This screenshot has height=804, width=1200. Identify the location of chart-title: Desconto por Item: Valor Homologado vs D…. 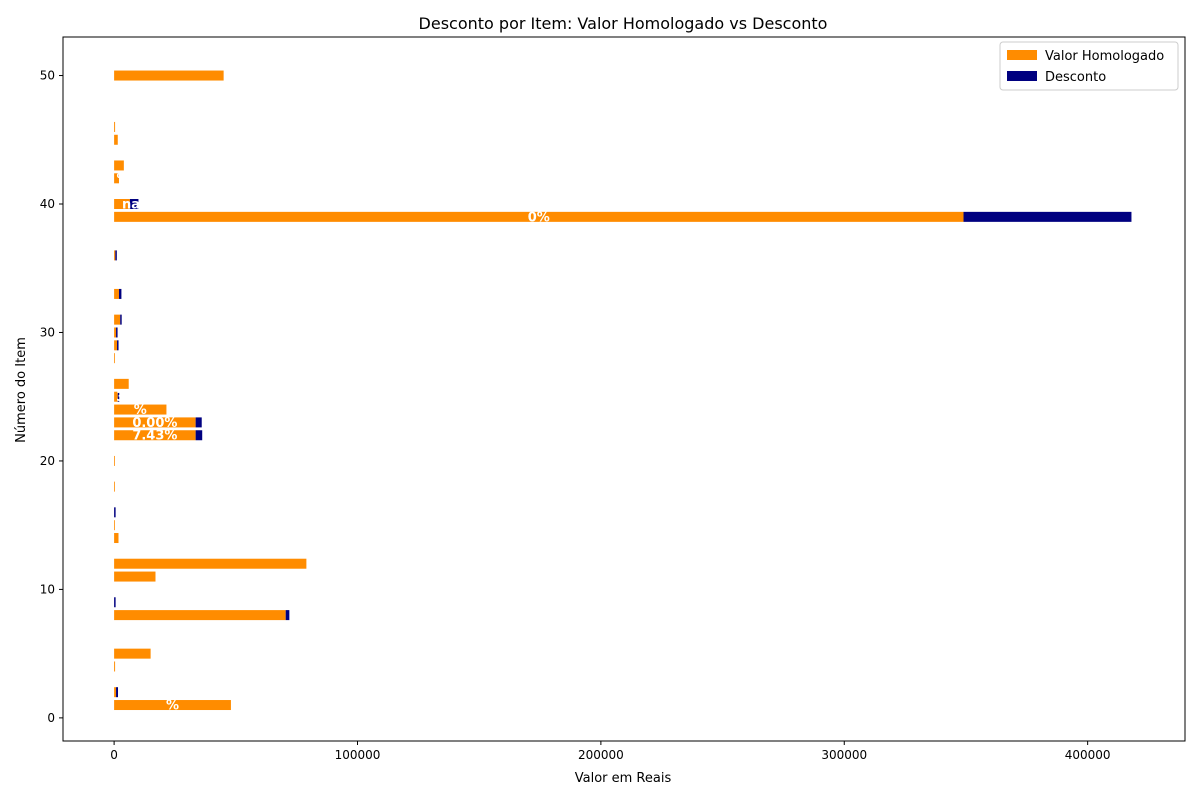
(623, 23).